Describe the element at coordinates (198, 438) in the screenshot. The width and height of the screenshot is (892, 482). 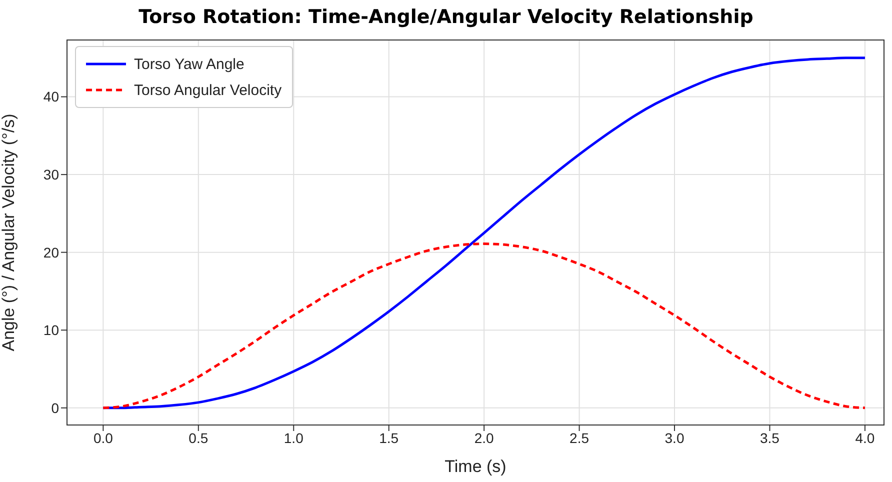
I see `x-tick-label: 0.5` at that location.